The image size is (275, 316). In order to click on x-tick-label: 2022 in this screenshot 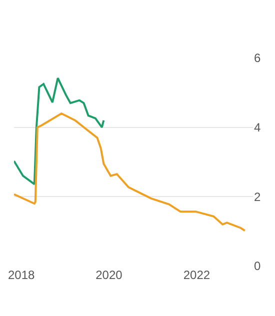, I will do `click(196, 275)`.